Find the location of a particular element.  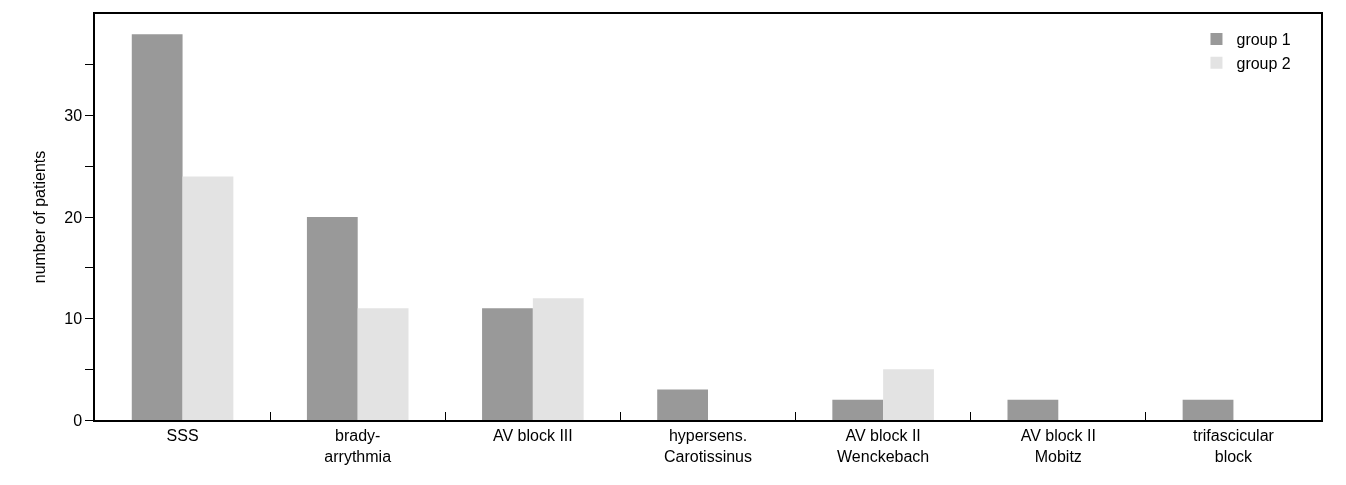

x-tick-label: AV block II Mobitz is located at coordinates (1058, 445).